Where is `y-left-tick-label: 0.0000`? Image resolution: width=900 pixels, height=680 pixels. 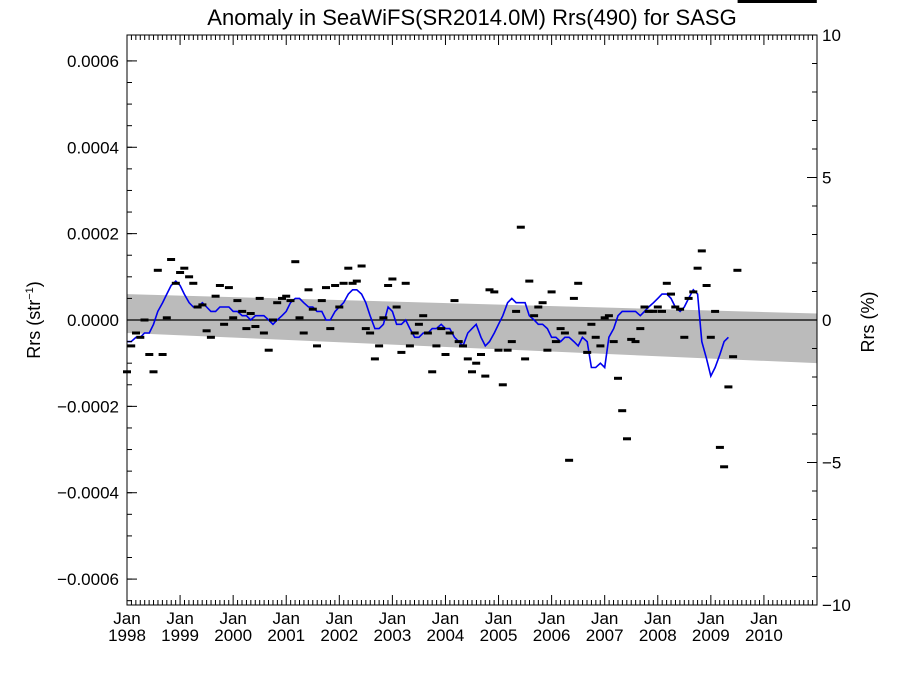
y-left-tick-label: 0.0000 is located at coordinates (93, 320).